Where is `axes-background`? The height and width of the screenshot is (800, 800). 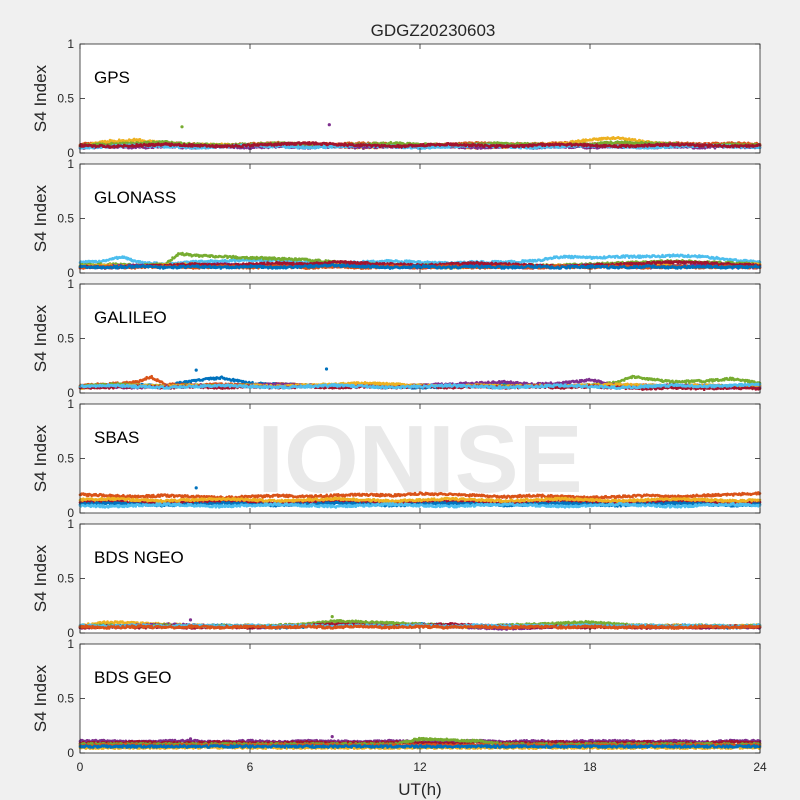
axes-background is located at coordinates (420, 98).